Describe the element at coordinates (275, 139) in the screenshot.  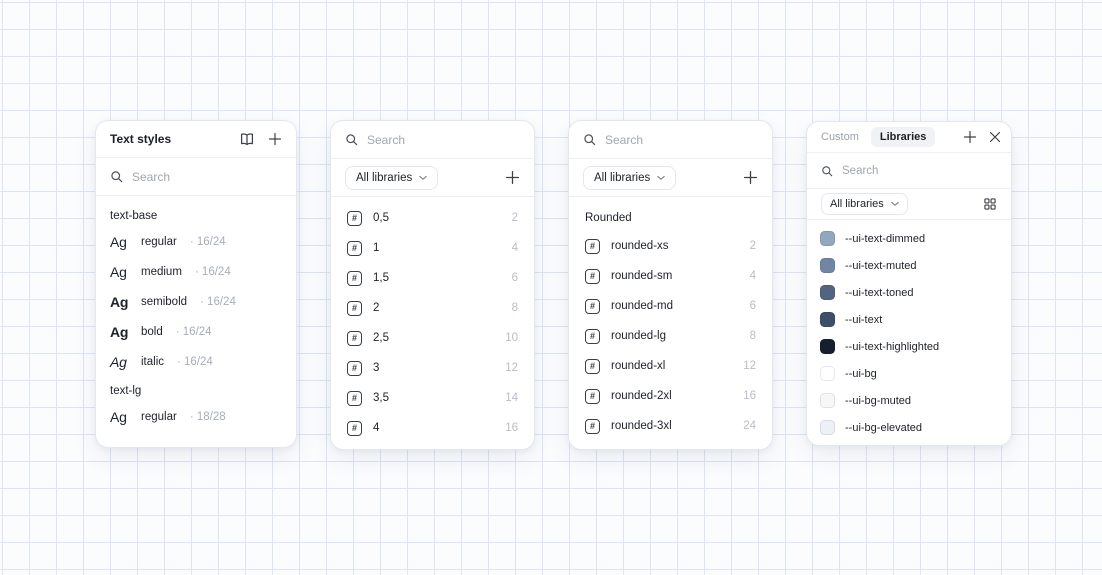
I see `add-style-button` at that location.